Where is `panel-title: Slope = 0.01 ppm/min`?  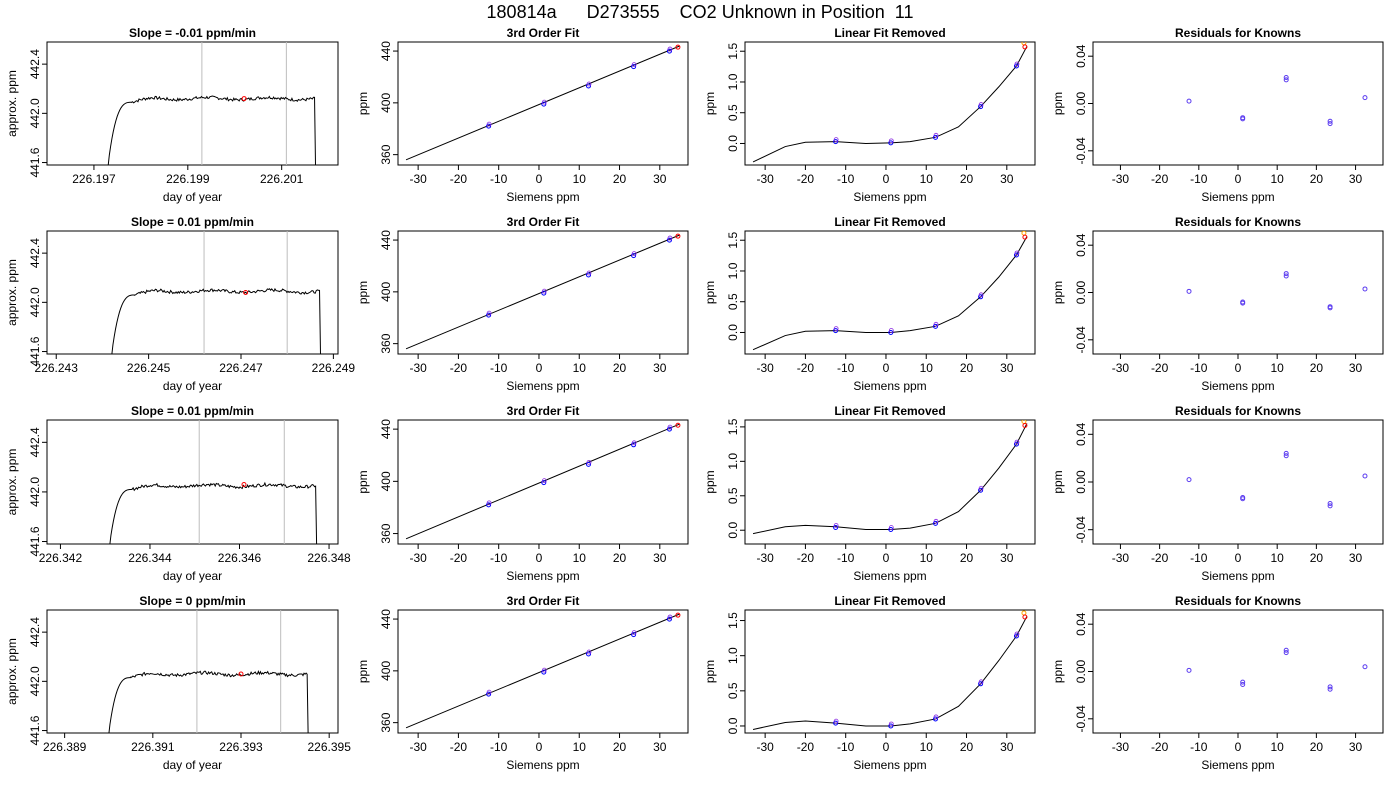
panel-title: Slope = 0.01 ppm/min is located at coordinates (192, 411).